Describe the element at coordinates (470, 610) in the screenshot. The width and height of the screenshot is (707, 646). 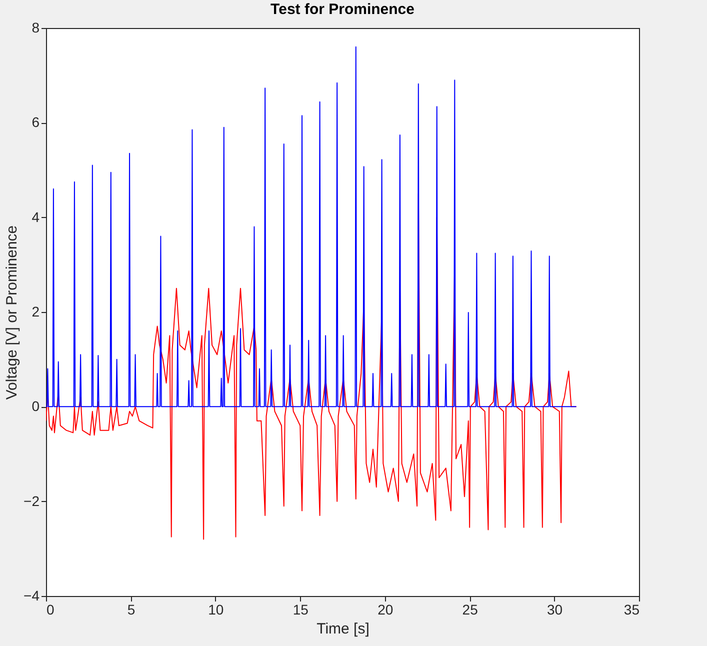
I see `x-tick-label: 25` at that location.